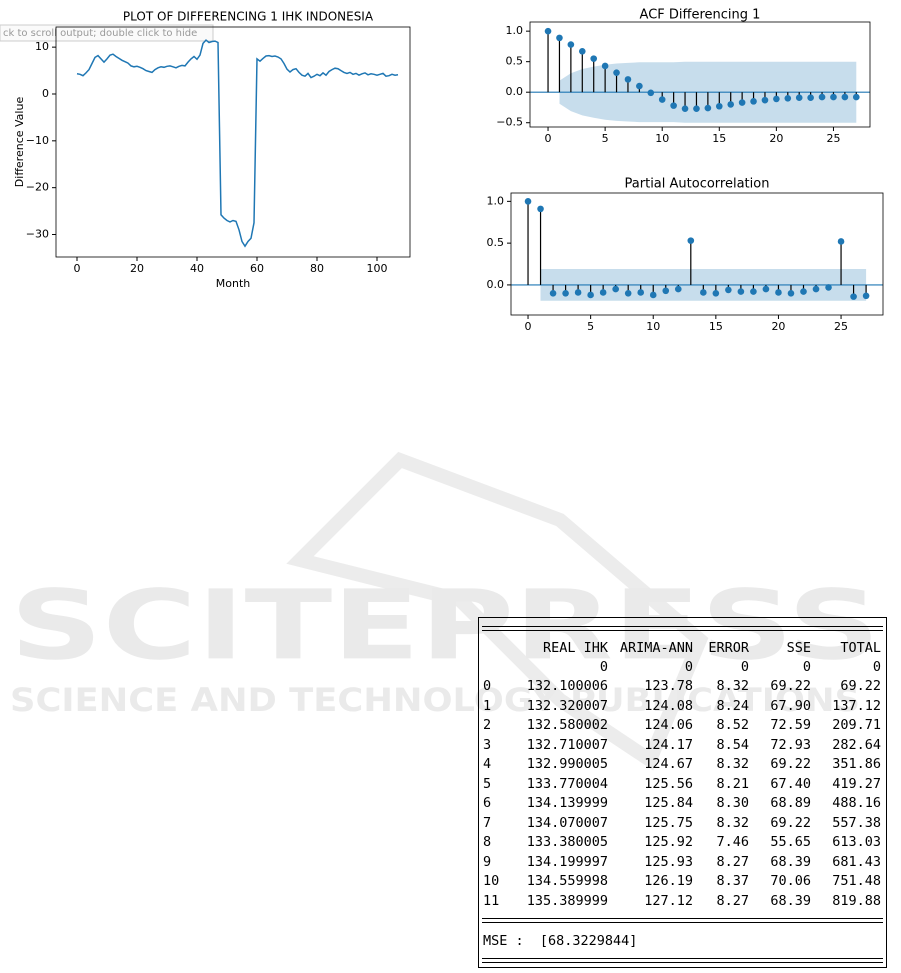 The height and width of the screenshot is (973, 901). I want to click on mse-row: MSE : [68.3229844], so click(560, 941).